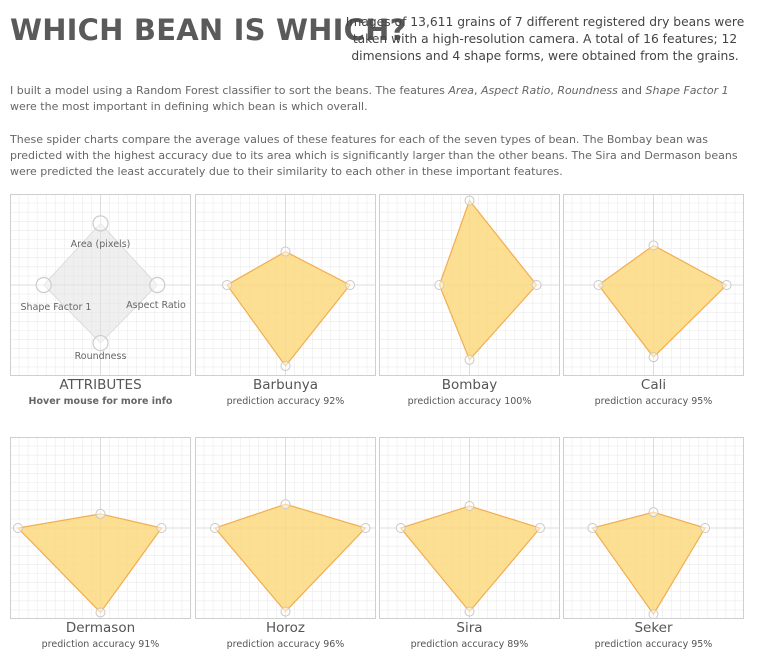  What do you see at coordinates (515, 90) in the screenshot?
I see `feature-aspect-ratio: Aspect Ratio` at bounding box center [515, 90].